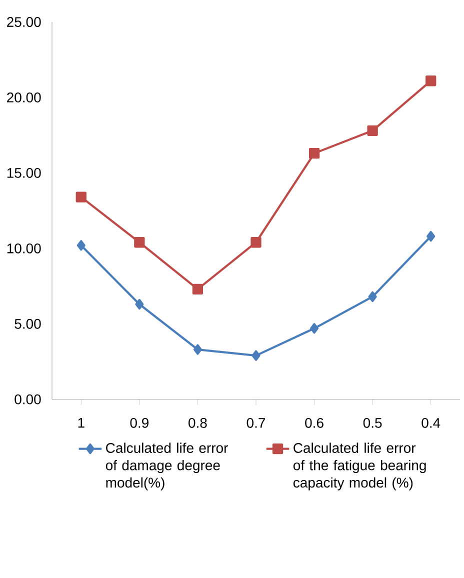 Image resolution: width=464 pixels, height=578 pixels. I want to click on legend-label: Calculated life error of the fatigue bearing capacity model (%), so click(359, 466).